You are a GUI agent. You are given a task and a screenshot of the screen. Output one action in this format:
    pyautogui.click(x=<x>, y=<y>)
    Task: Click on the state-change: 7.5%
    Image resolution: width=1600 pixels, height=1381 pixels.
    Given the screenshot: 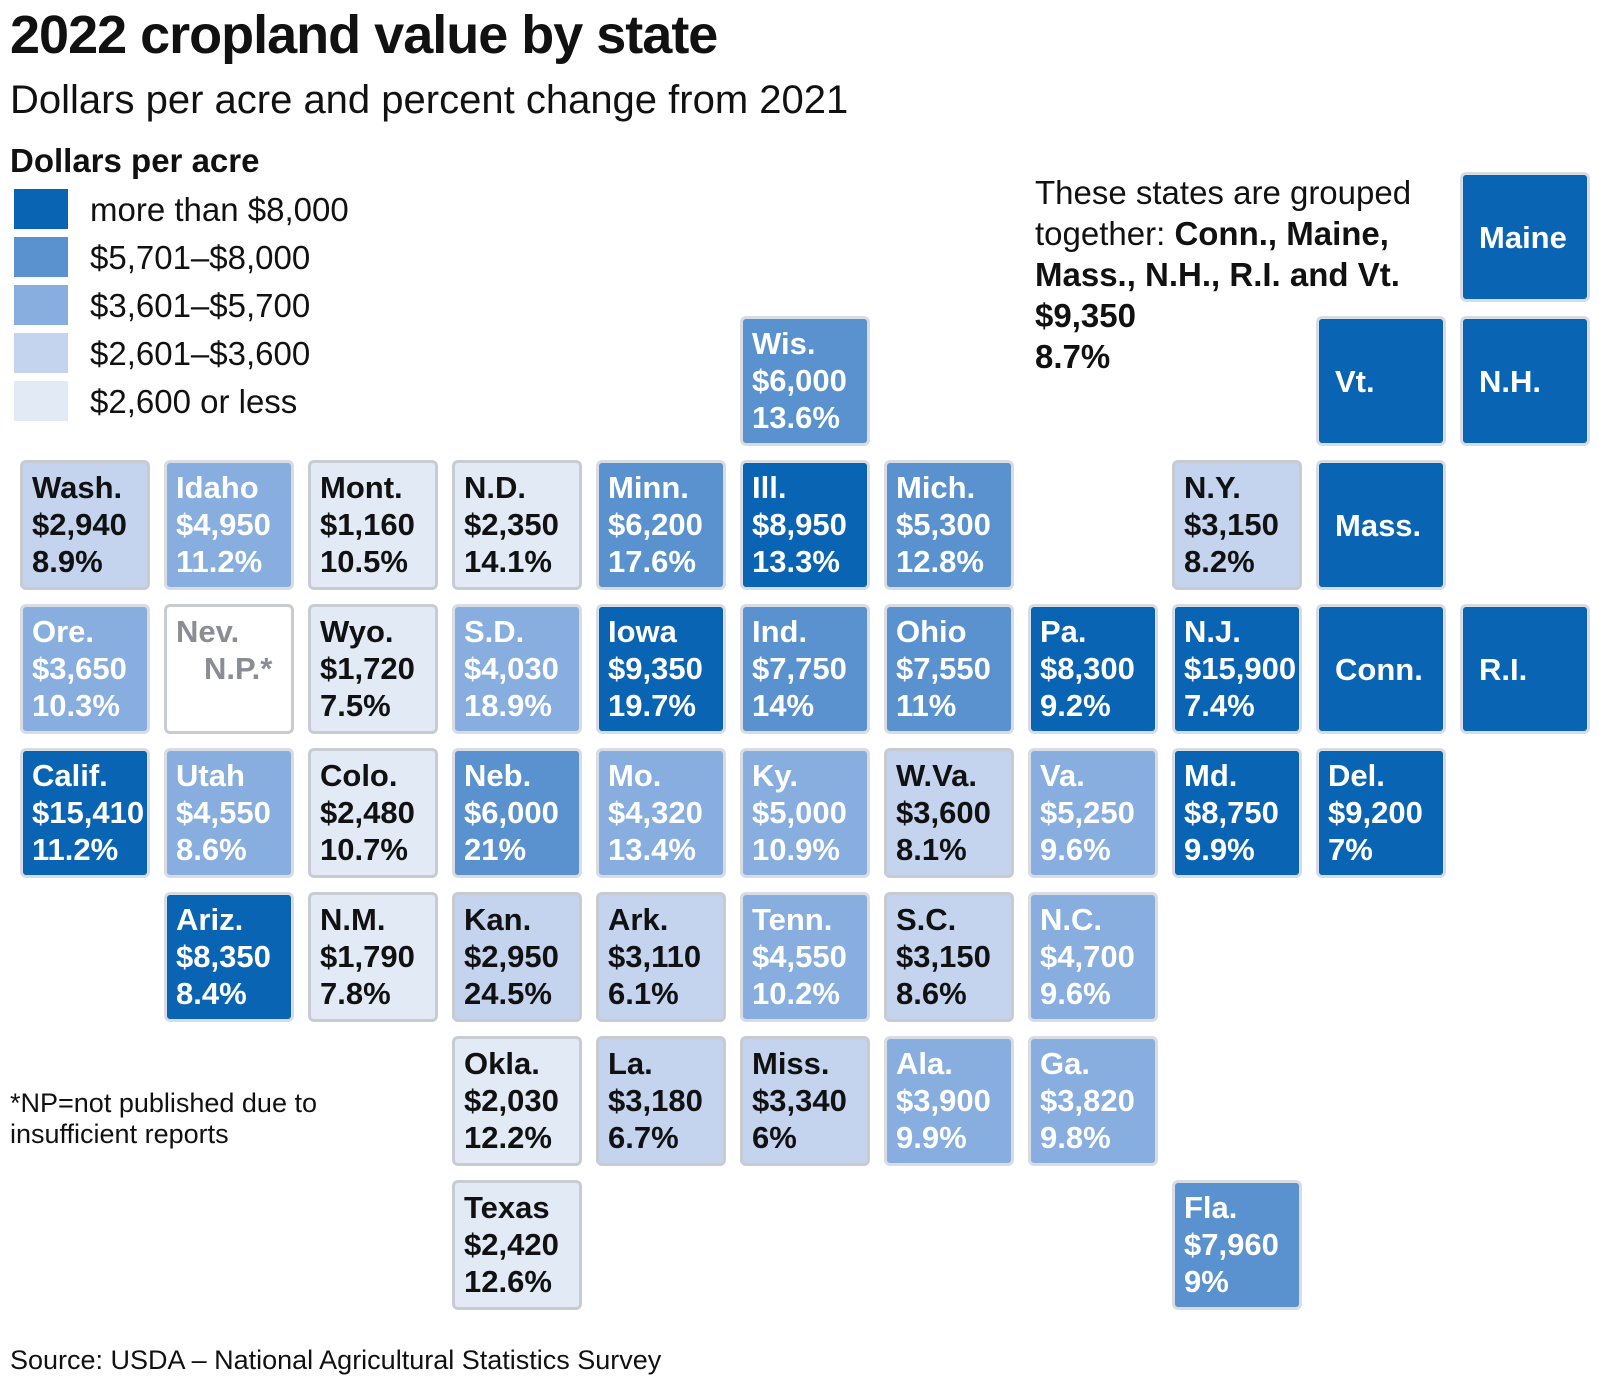 What is the action you would take?
    pyautogui.click(x=355, y=705)
    